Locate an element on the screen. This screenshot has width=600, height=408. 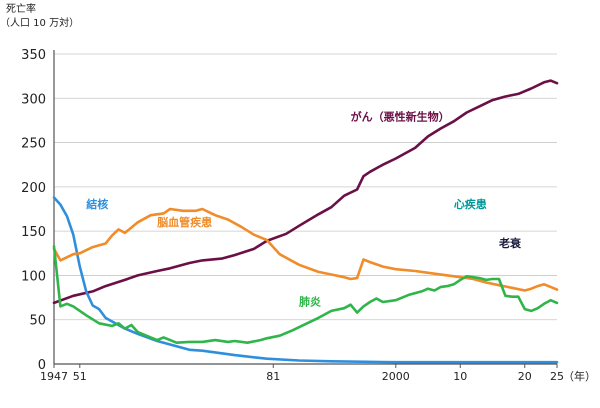
y-tick-label: 300 is located at coordinates (33, 99).